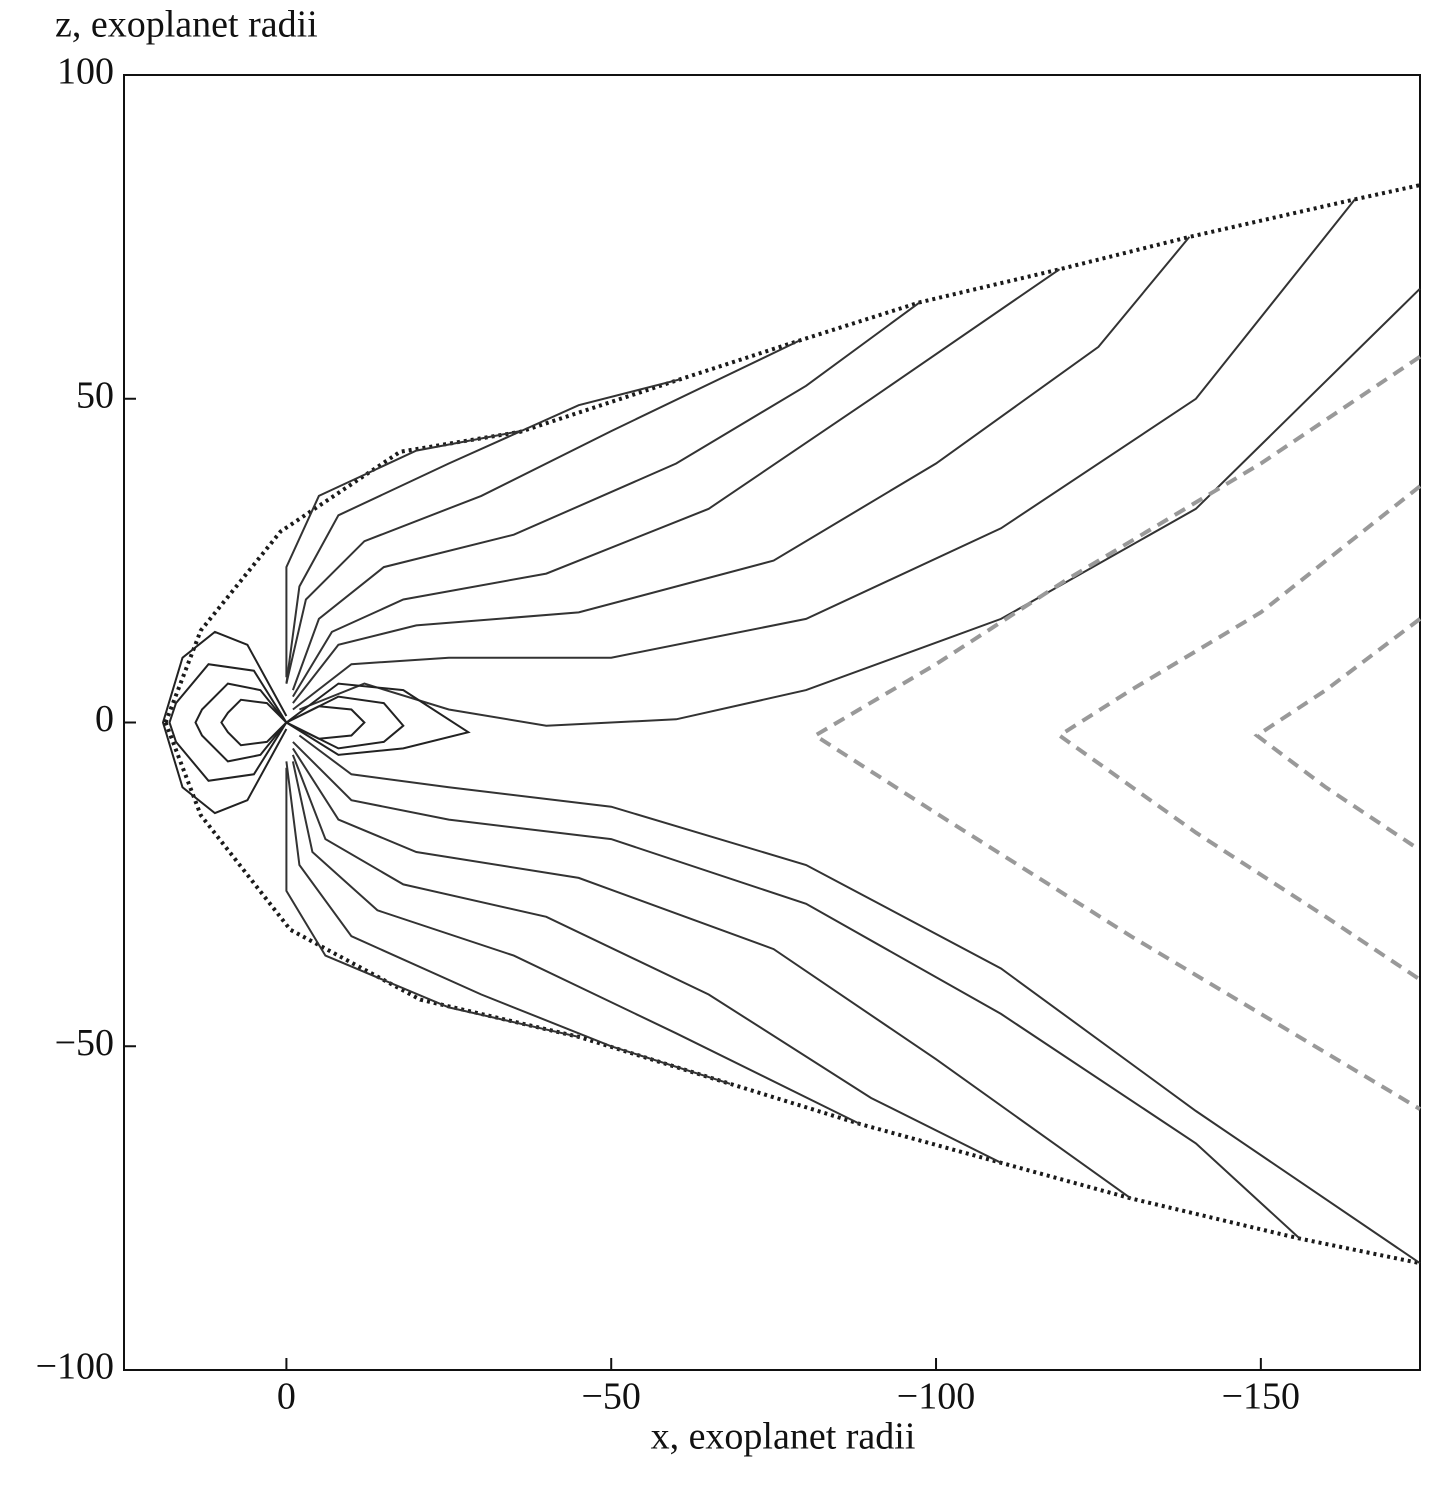 Image resolution: width=1452 pixels, height=1490 pixels. What do you see at coordinates (783, 1437) in the screenshot?
I see `x-axis-label: x, exoplanet radii` at bounding box center [783, 1437].